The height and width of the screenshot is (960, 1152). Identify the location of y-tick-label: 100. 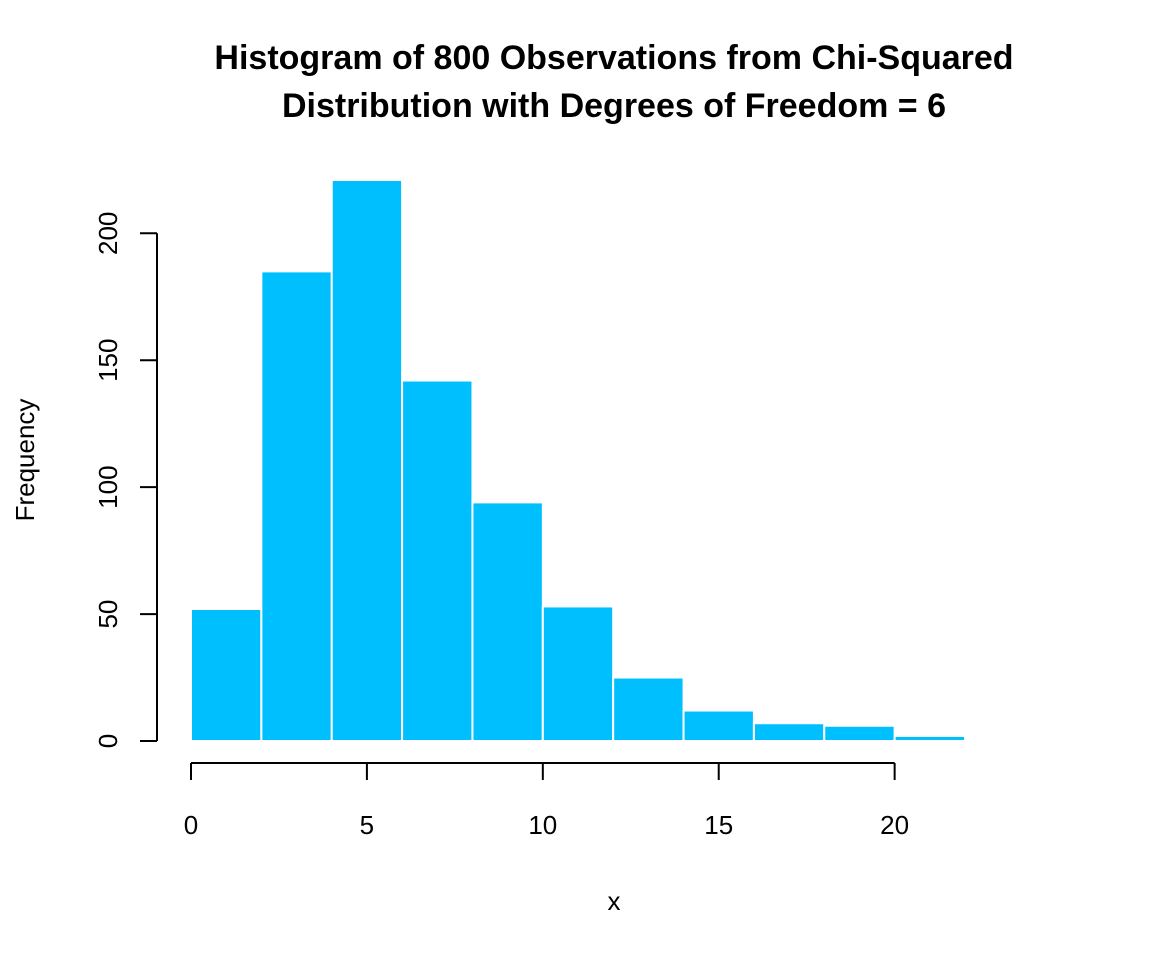
(108, 486).